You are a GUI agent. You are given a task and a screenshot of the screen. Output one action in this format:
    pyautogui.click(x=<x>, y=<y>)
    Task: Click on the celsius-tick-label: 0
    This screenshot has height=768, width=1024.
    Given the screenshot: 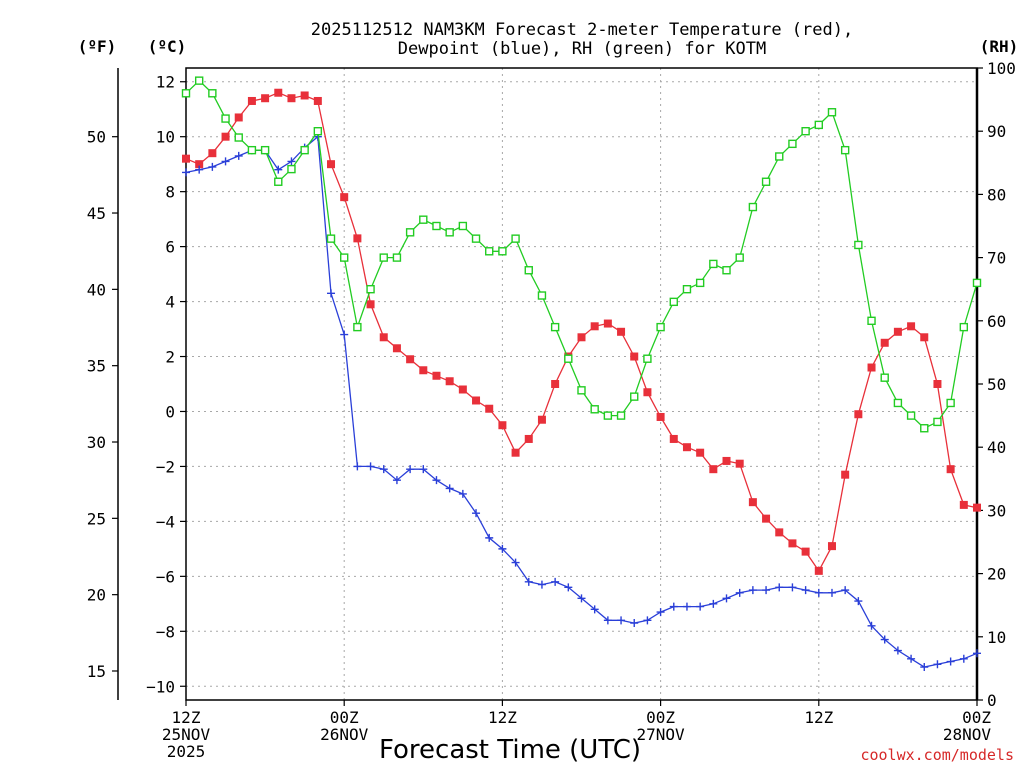 What is the action you would take?
    pyautogui.click(x=170, y=411)
    